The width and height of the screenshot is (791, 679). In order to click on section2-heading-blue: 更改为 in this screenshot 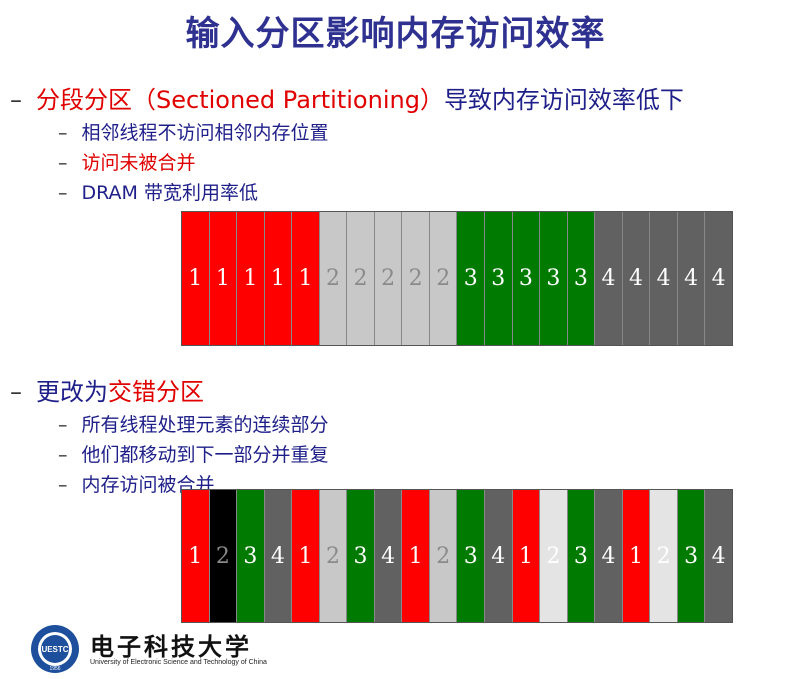, I will do `click(72, 392)`.